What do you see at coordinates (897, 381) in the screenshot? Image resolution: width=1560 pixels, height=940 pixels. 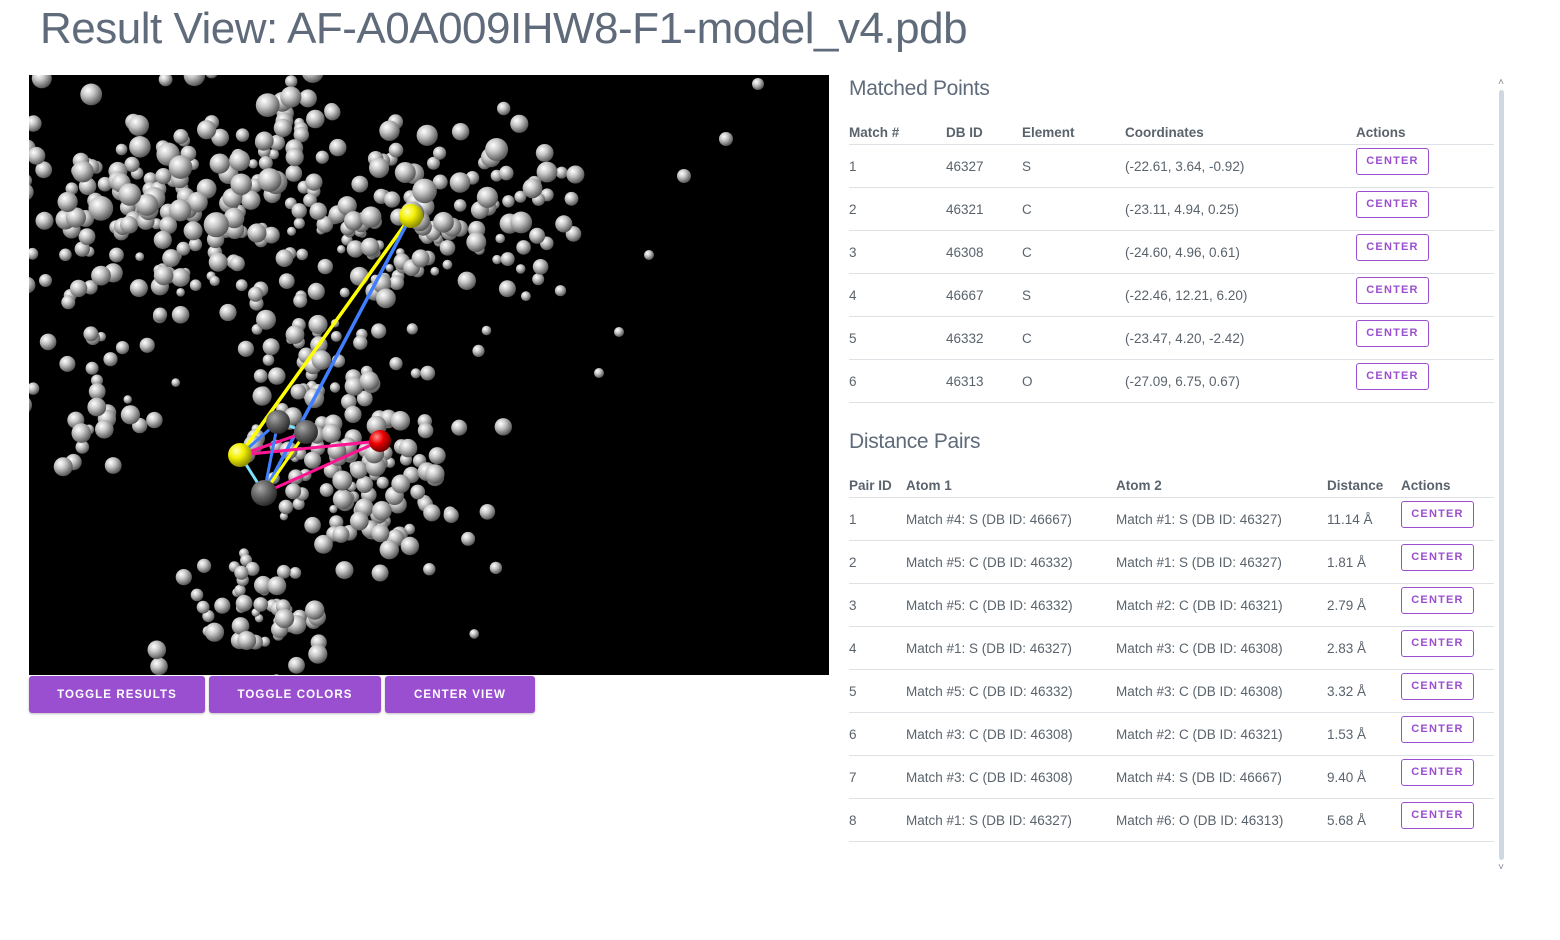 I see `match-number: 6` at bounding box center [897, 381].